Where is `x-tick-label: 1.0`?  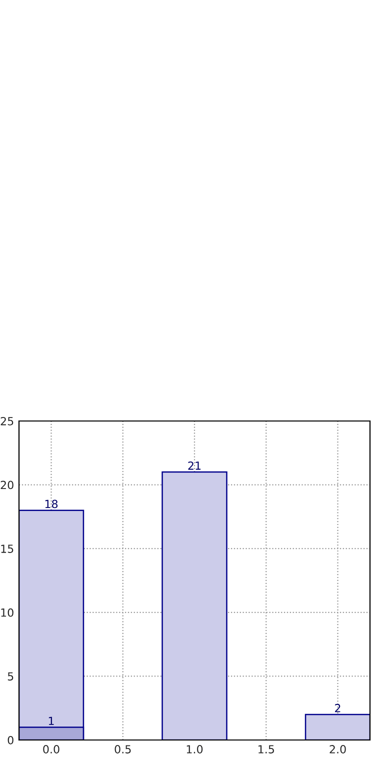 x-tick-label: 1.0 is located at coordinates (194, 749).